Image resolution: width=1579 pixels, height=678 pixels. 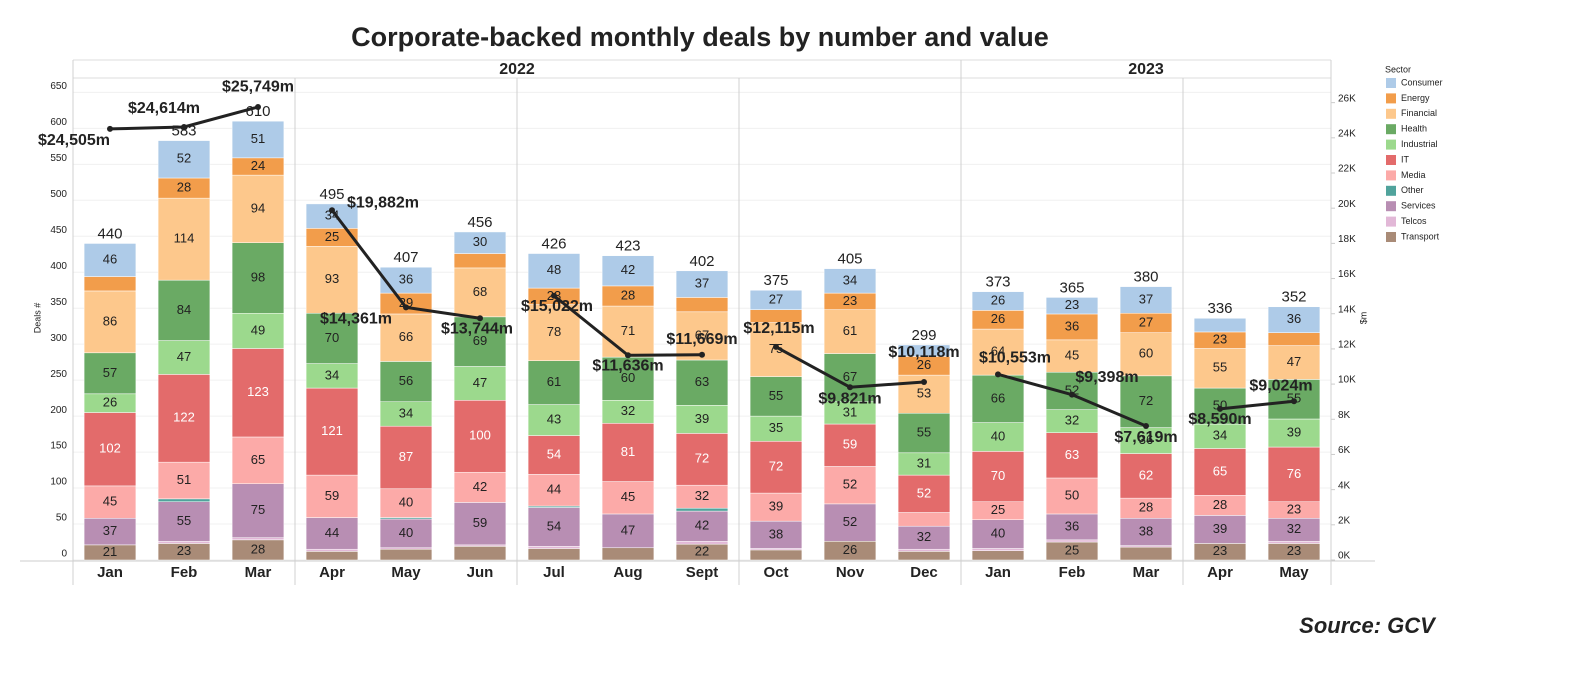 I want to click on segment-label: 71, so click(x=628, y=330).